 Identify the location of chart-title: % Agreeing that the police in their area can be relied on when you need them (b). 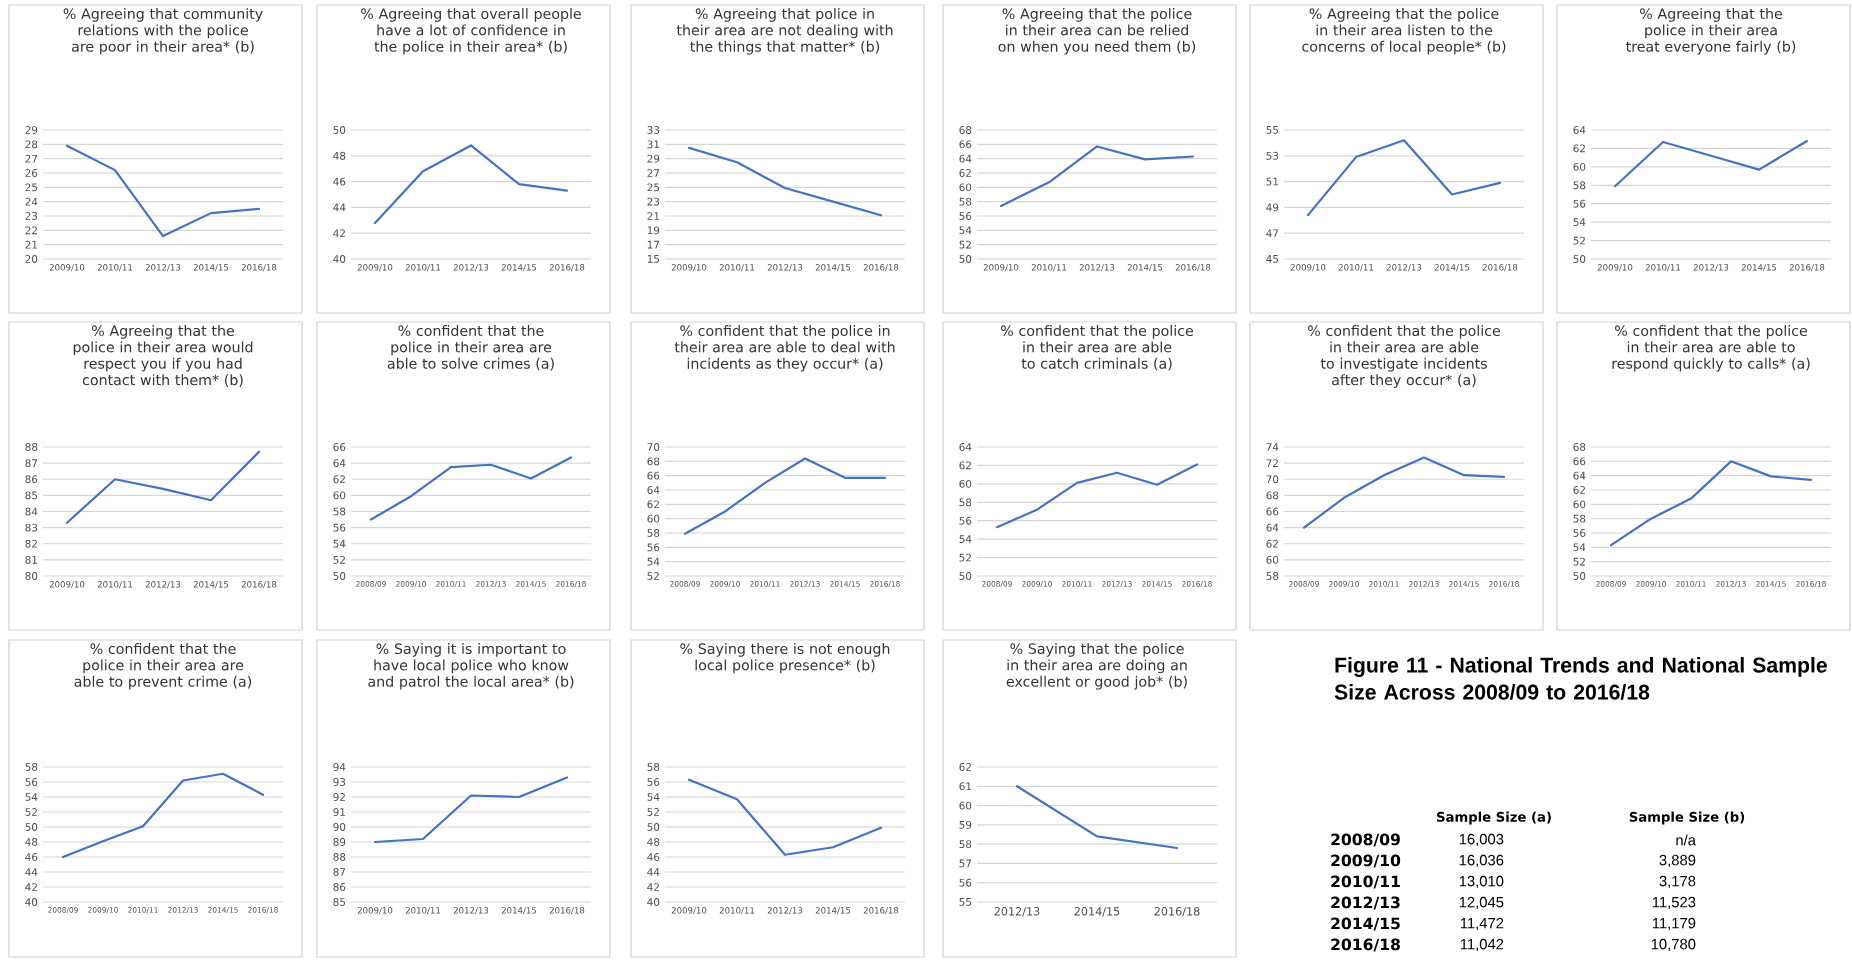
(1097, 31).